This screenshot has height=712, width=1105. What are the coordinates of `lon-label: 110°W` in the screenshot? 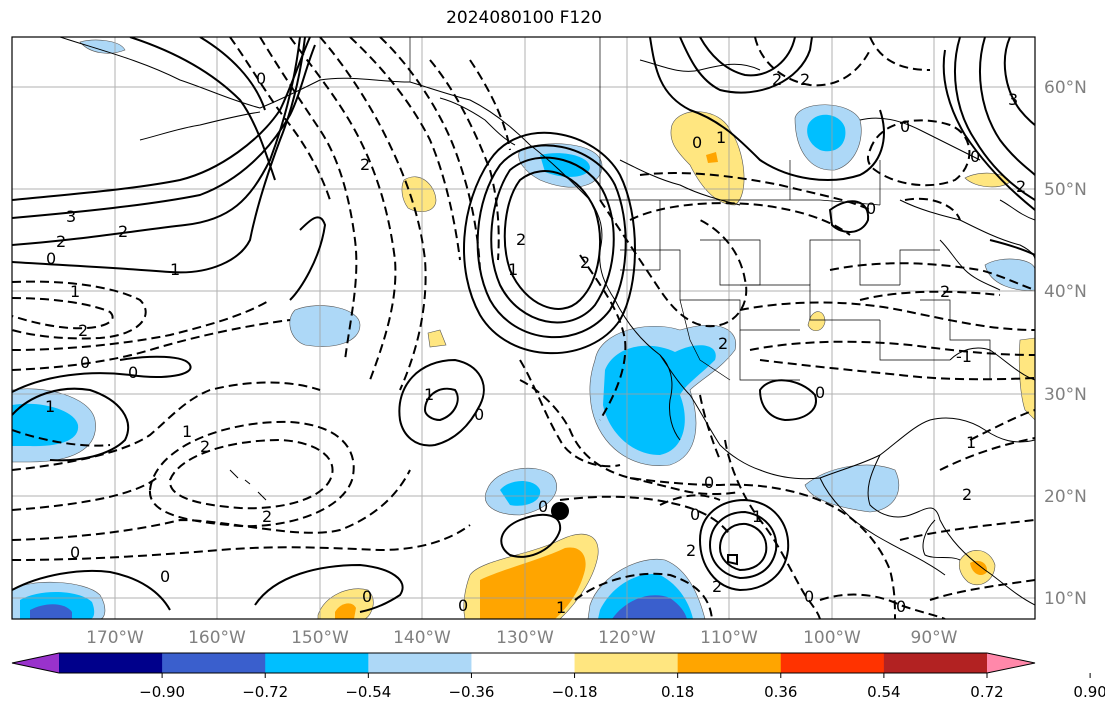 It's located at (729, 638).